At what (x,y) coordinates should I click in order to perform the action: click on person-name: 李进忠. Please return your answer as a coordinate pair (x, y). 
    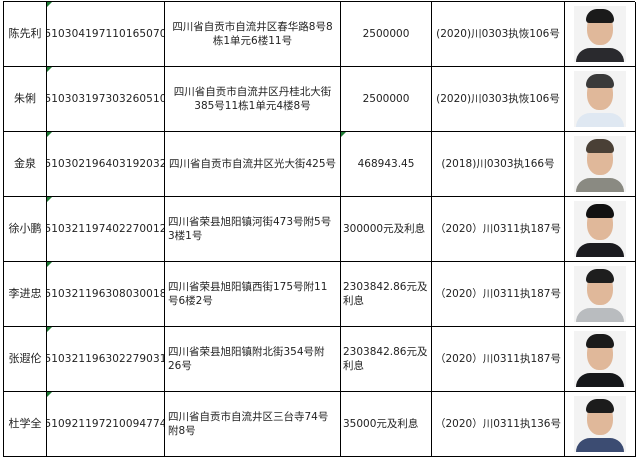
    Looking at the image, I should click on (25, 293).